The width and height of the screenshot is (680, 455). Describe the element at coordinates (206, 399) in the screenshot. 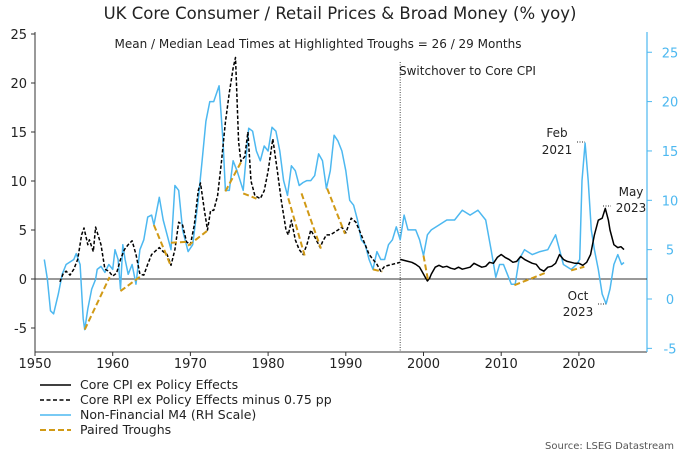

I see `legend-label-rpi: Core RPI ex Policy Effects minus 0.75 pp` at that location.